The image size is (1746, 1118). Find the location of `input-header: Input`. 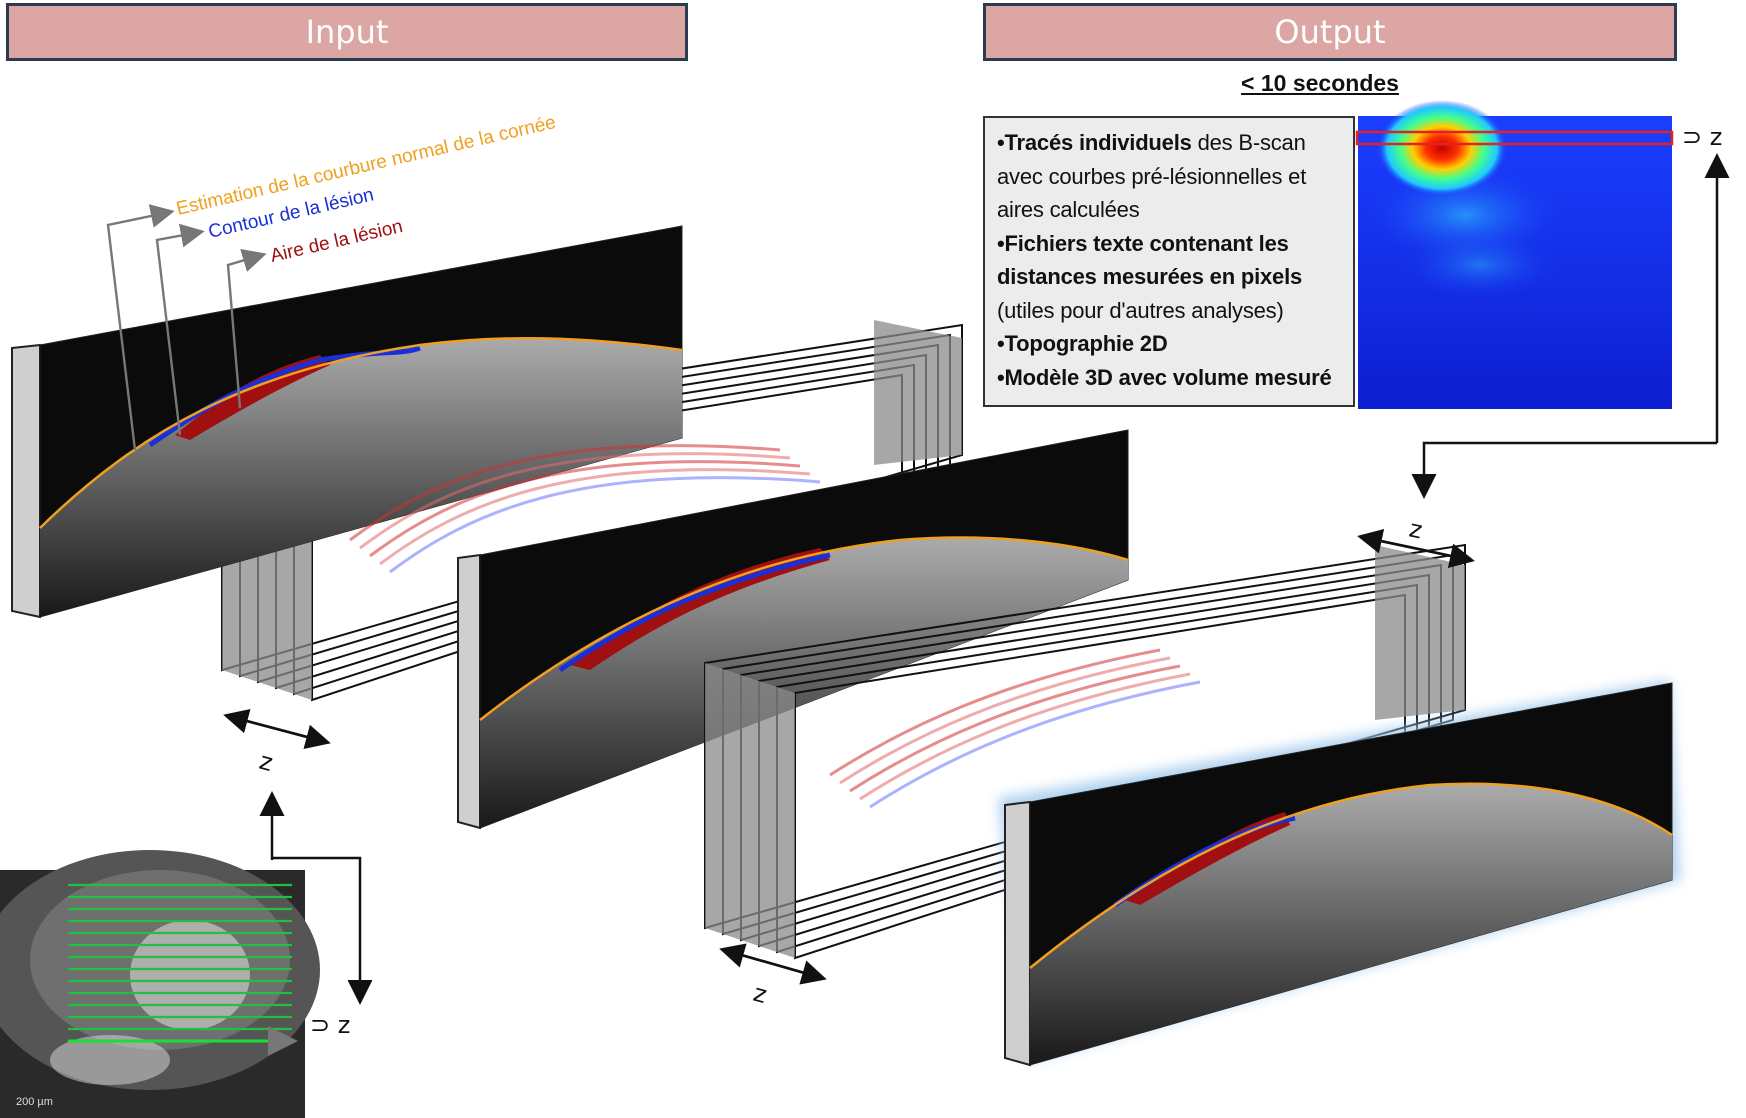

input-header: Input is located at coordinates (347, 32).